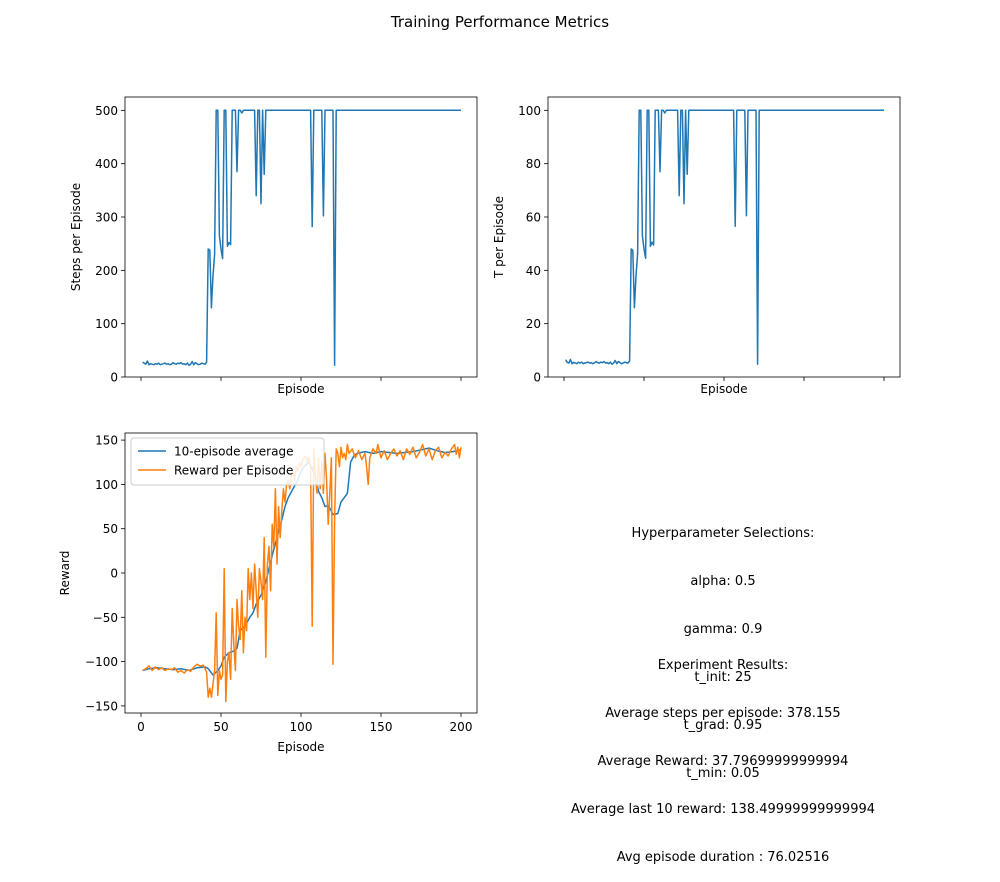 The height and width of the screenshot is (882, 1000). I want to click on legend: 10-episode average Reward per Episode, so click(227, 461).